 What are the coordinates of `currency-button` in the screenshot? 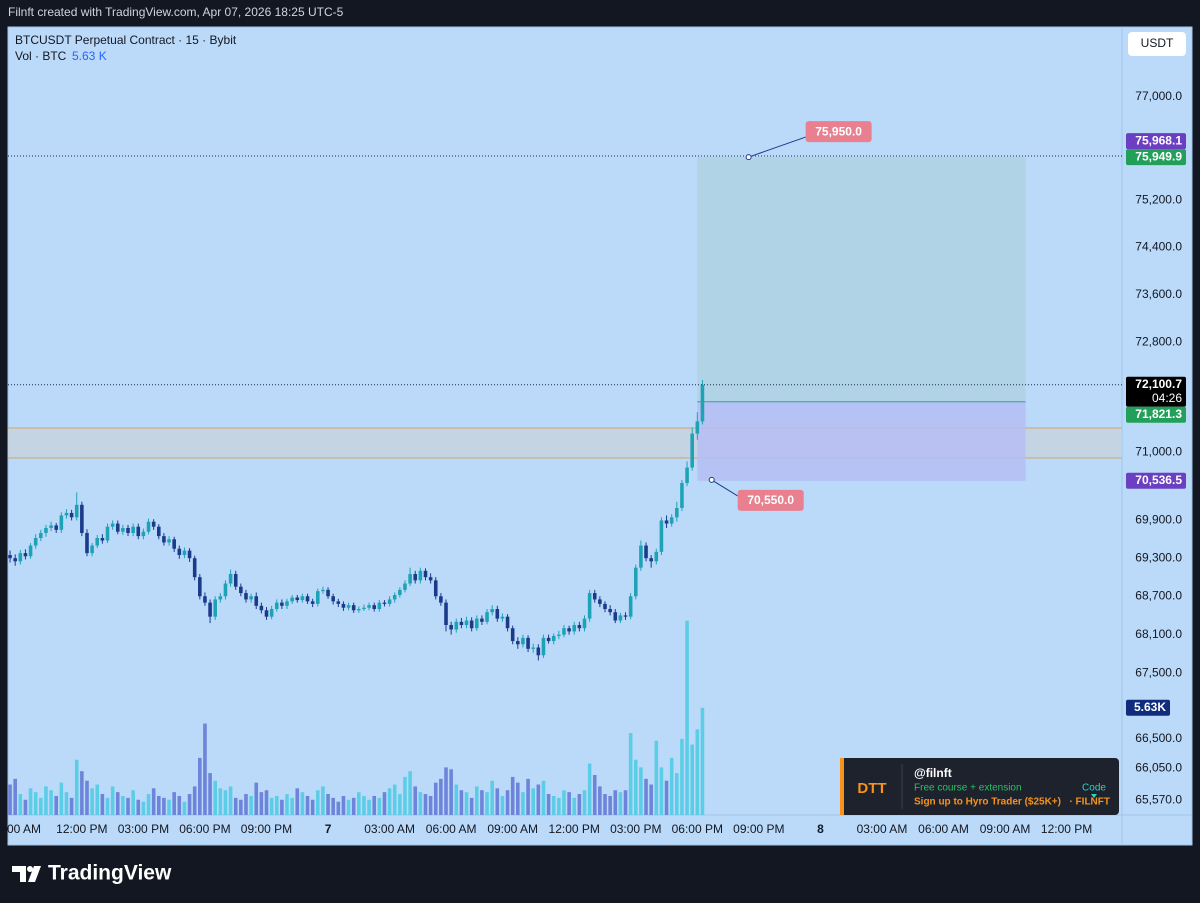 It's located at (1157, 44).